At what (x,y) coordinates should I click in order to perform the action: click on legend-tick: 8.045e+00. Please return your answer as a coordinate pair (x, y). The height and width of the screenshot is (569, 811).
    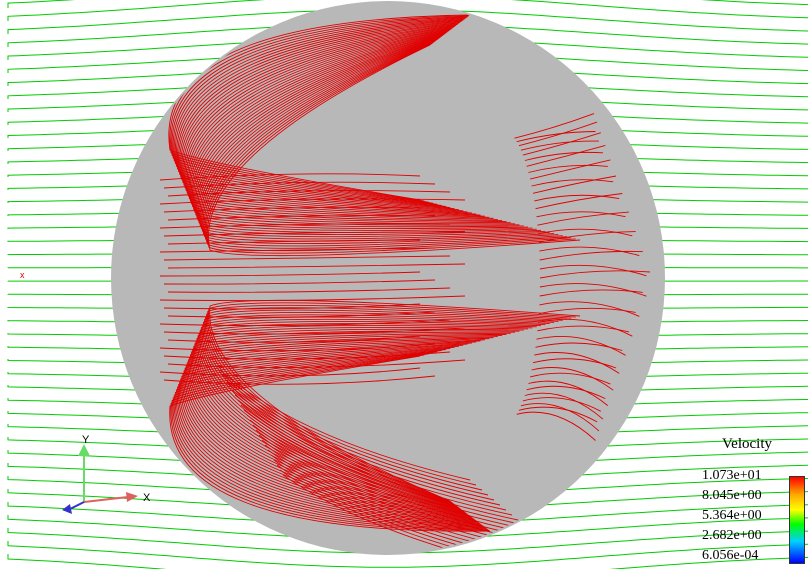
    Looking at the image, I should click on (732, 495).